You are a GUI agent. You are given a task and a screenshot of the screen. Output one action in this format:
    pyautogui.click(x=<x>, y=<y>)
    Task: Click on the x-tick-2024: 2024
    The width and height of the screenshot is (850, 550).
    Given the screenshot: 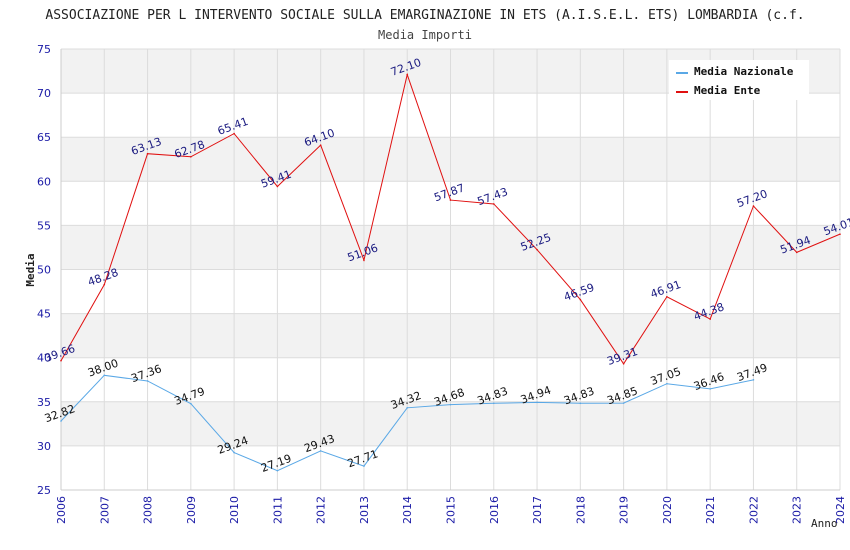 What is the action you would take?
    pyautogui.click(x=840, y=510)
    